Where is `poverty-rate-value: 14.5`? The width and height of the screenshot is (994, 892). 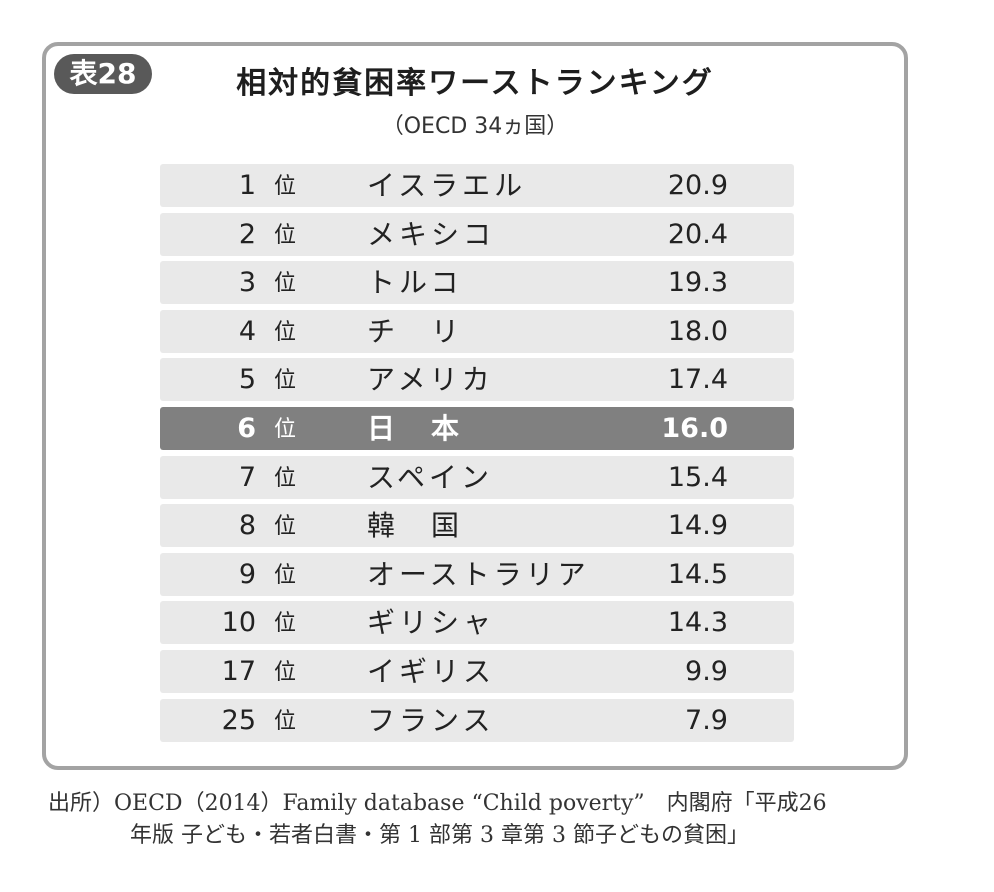 poverty-rate-value: 14.5 is located at coordinates (697, 574).